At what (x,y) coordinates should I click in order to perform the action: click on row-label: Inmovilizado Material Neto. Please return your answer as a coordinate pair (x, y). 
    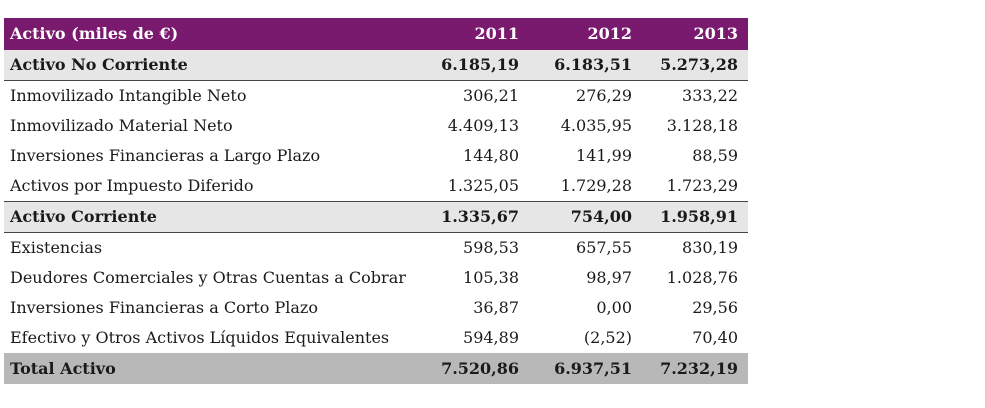
    Looking at the image, I should click on (121, 125).